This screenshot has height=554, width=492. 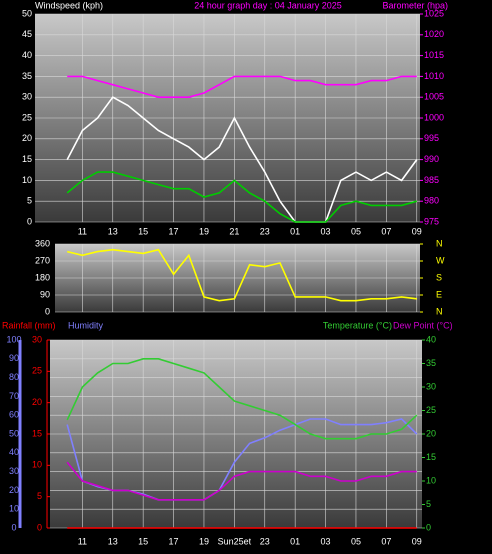 What do you see at coordinates (431, 433) in the screenshot?
I see `y2-tick-label: 20` at bounding box center [431, 433].